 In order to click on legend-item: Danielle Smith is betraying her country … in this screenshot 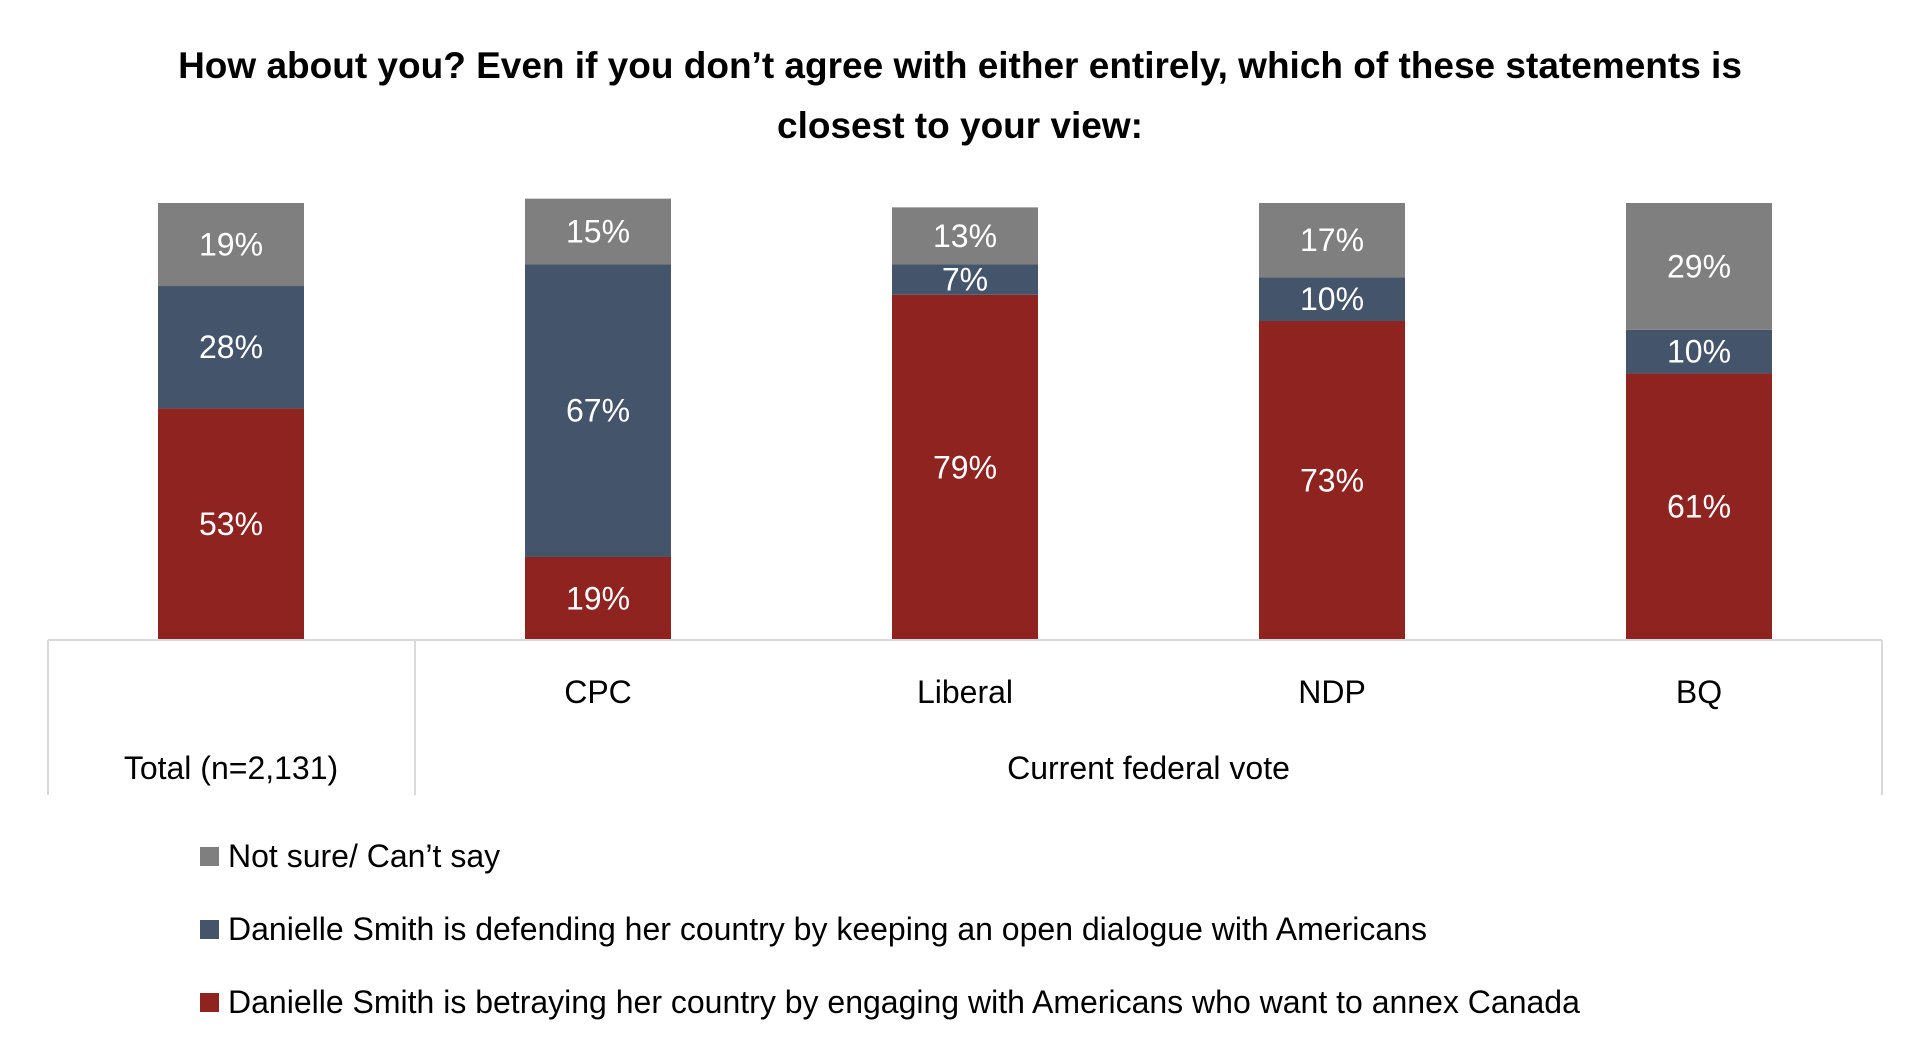, I will do `click(890, 1002)`.